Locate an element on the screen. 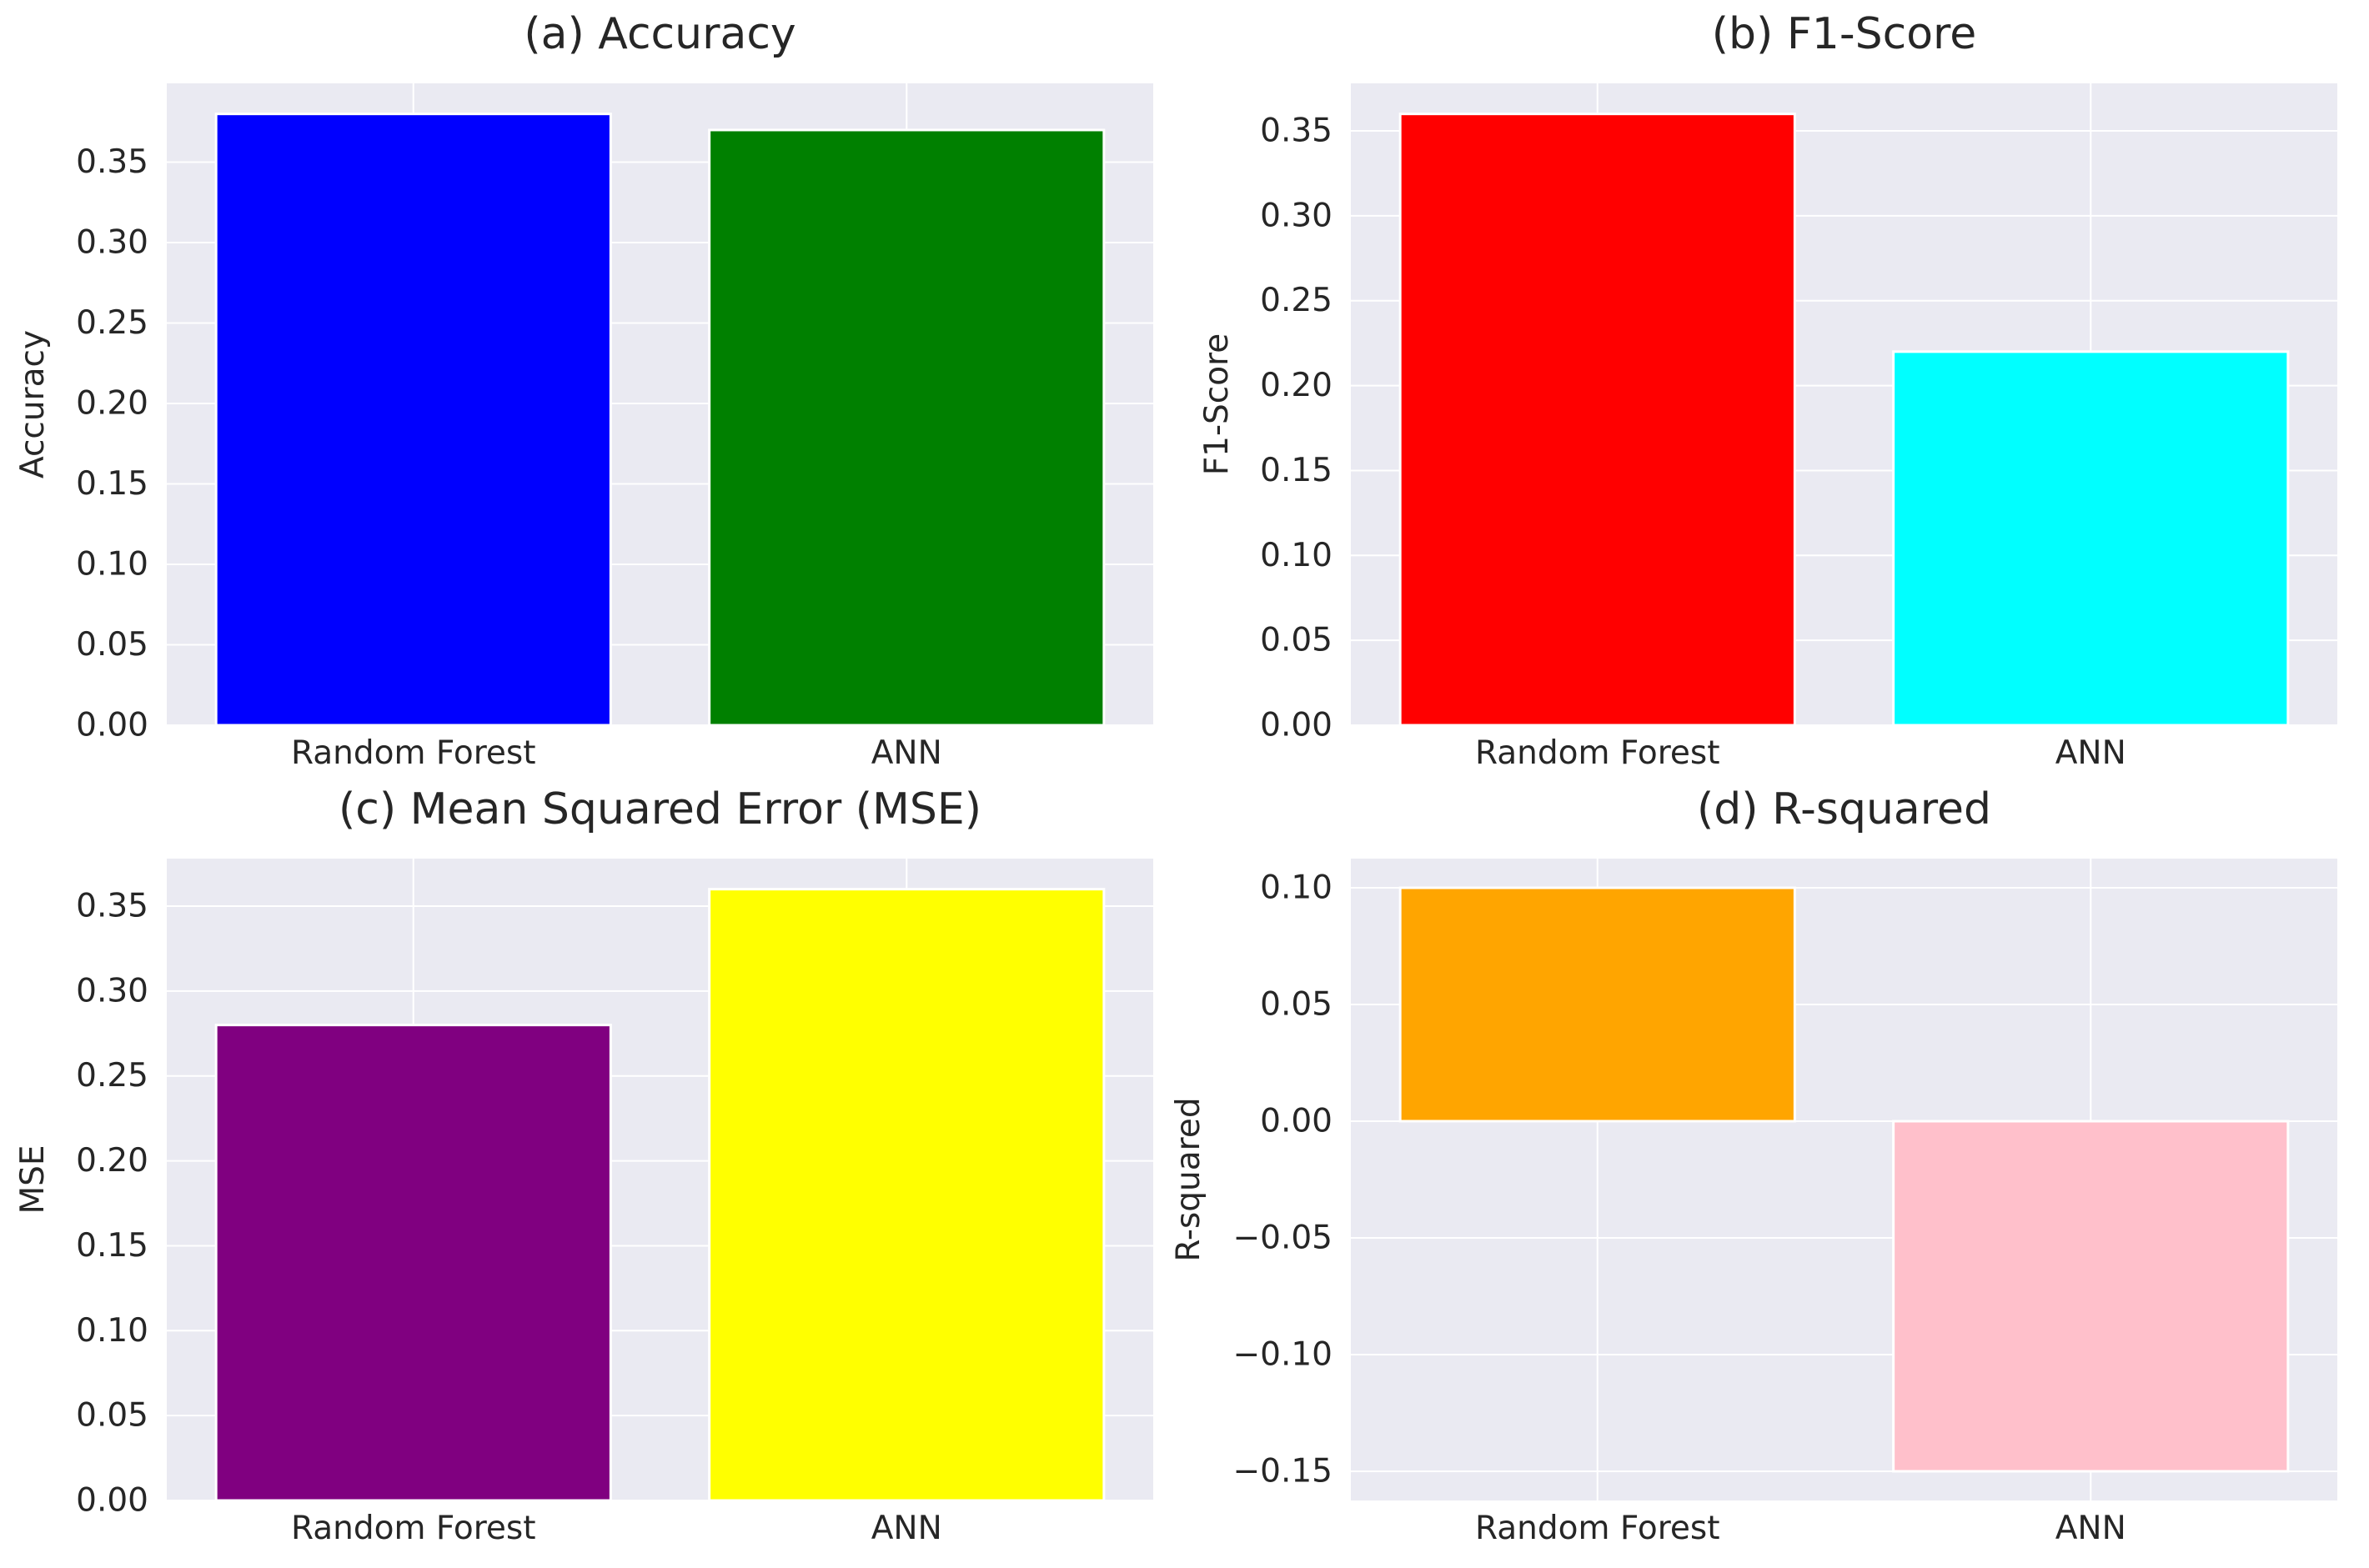 Image resolution: width=2369 pixels, height=1568 pixels. y-tick-label: −0.15 is located at coordinates (1282, 1471).